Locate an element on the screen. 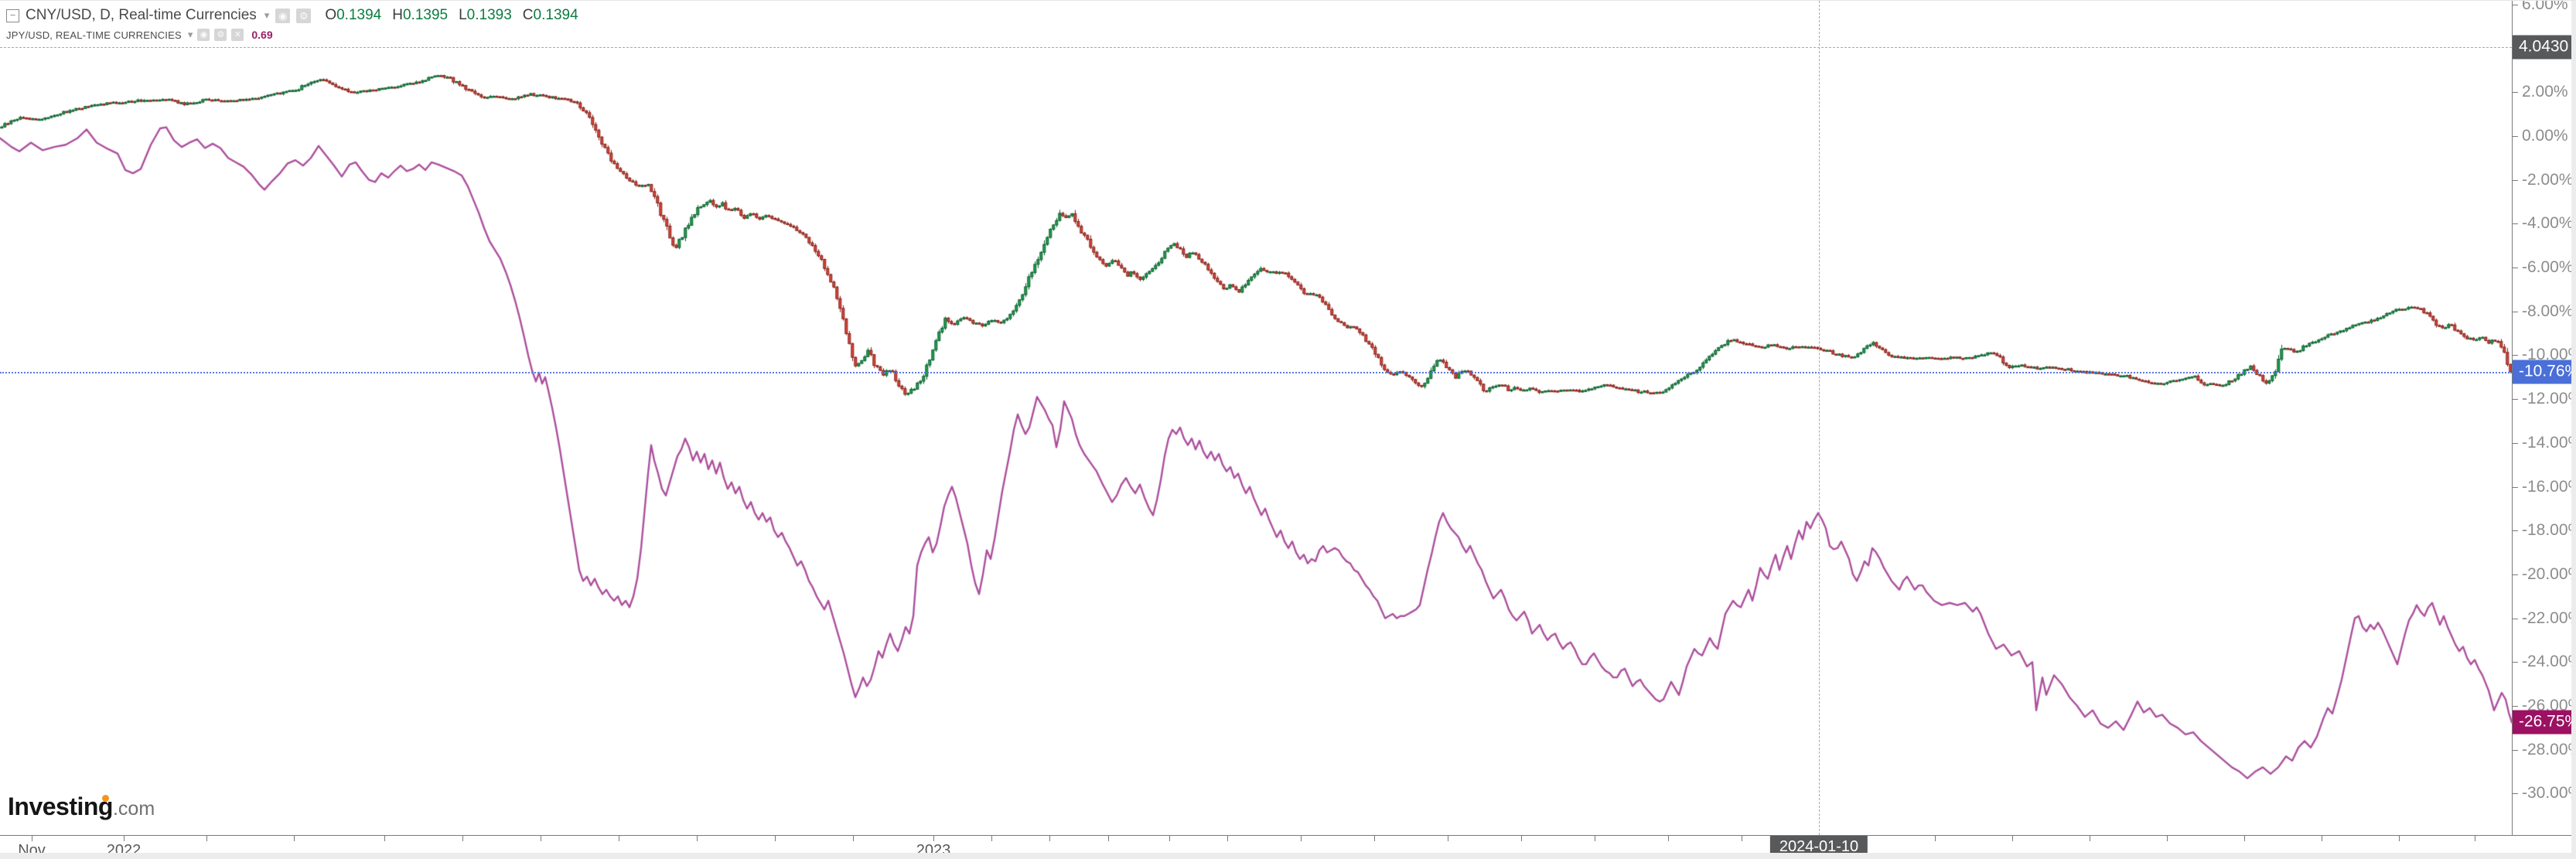 The height and width of the screenshot is (859, 2576). ohlc-key: C is located at coordinates (528, 15).